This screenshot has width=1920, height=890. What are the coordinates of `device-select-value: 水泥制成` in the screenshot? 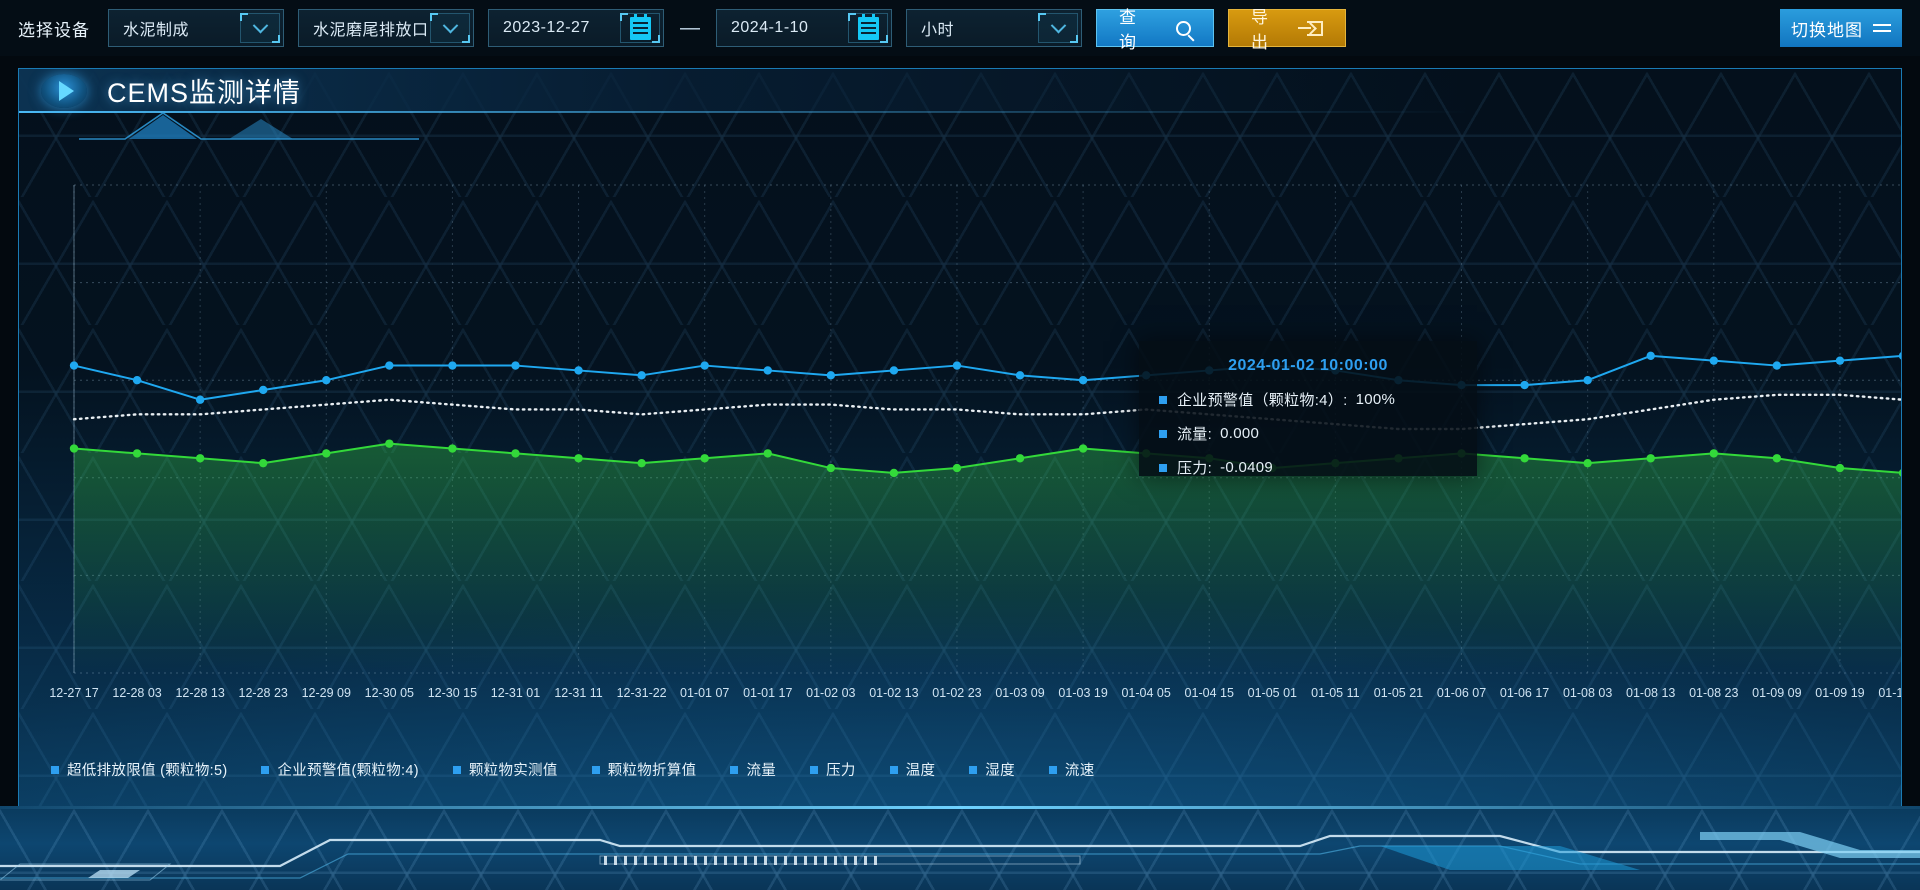 It's located at (156, 30).